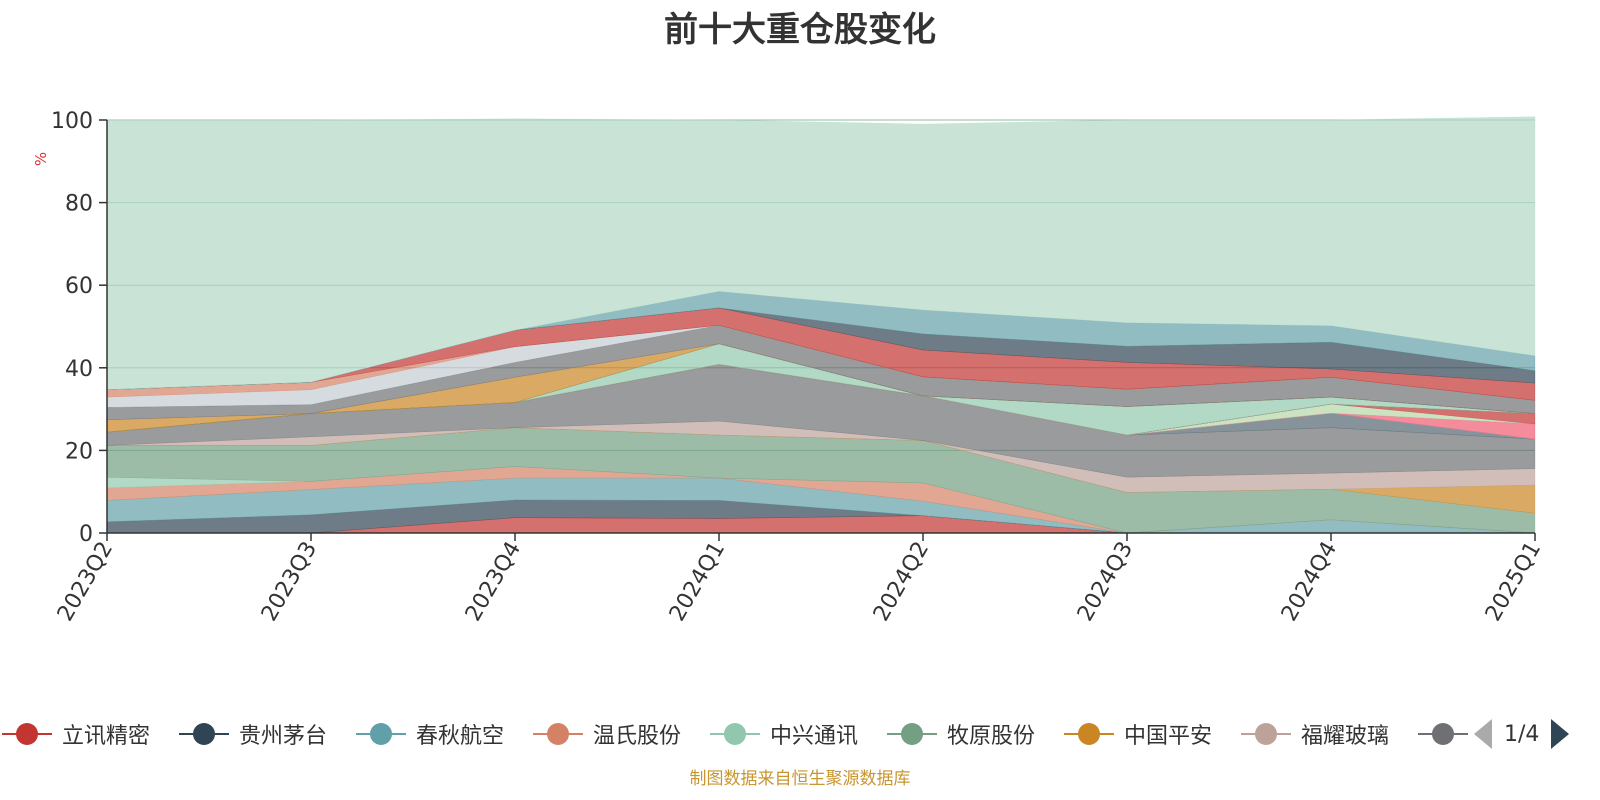  What do you see at coordinates (86, 534) in the screenshot?
I see `y-tick-label-0: 0` at bounding box center [86, 534].